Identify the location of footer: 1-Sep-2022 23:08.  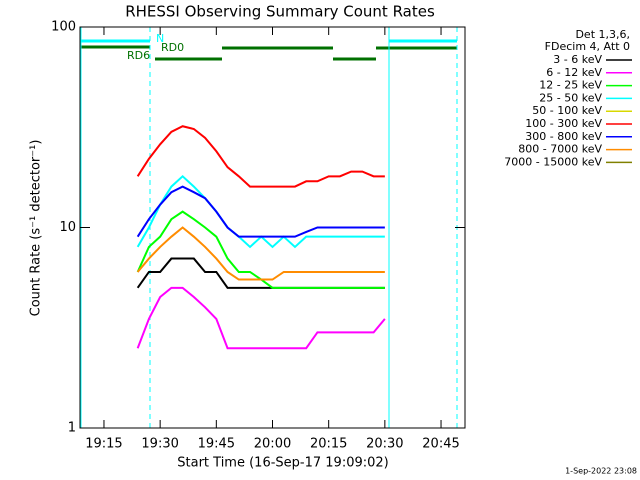
(601, 471).